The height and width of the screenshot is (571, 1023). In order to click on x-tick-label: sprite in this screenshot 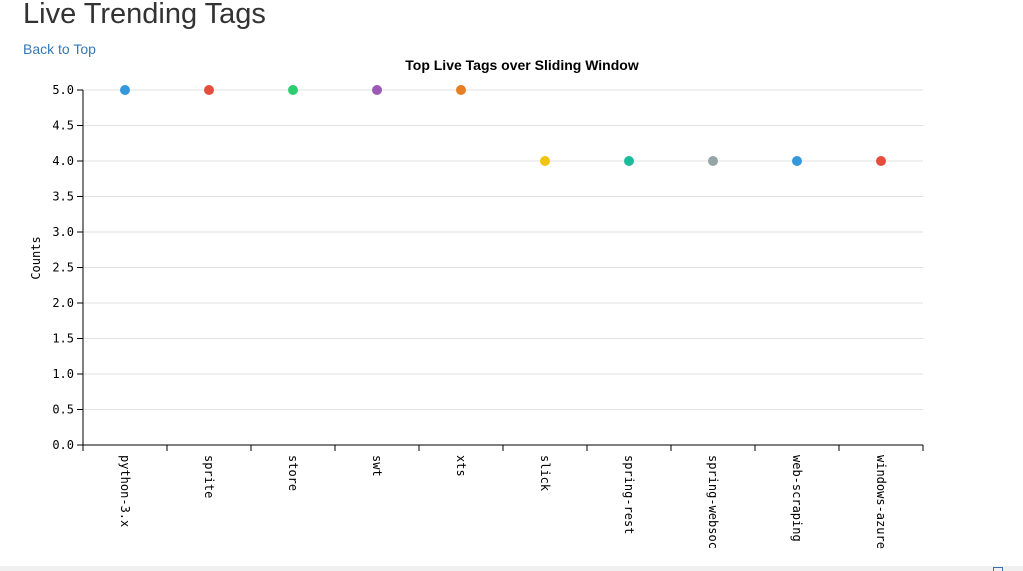, I will do `click(209, 476)`.